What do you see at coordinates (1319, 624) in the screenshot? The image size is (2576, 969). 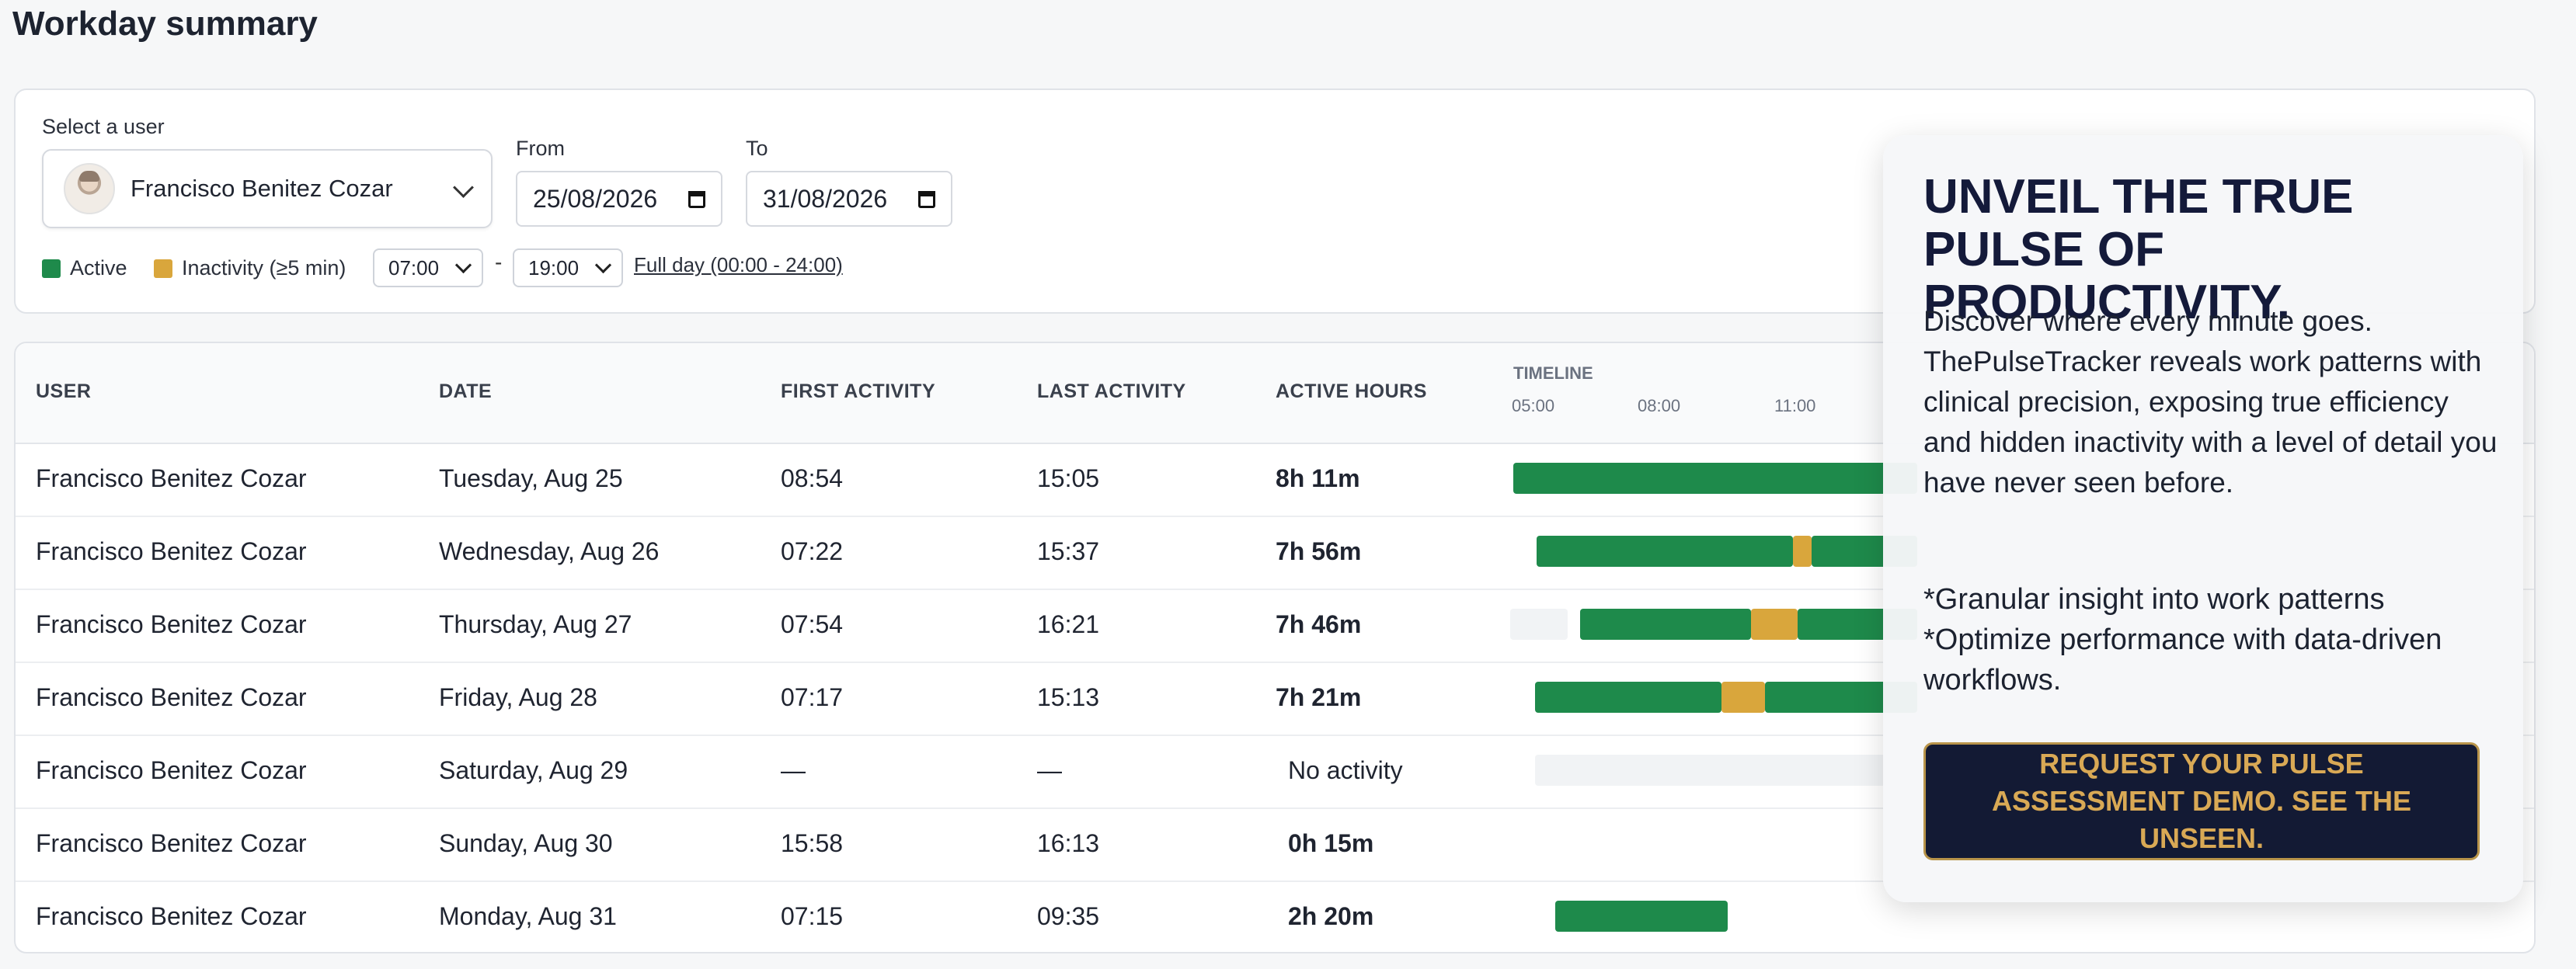 I see `active-hours-cell: 7h 46m` at bounding box center [1319, 624].